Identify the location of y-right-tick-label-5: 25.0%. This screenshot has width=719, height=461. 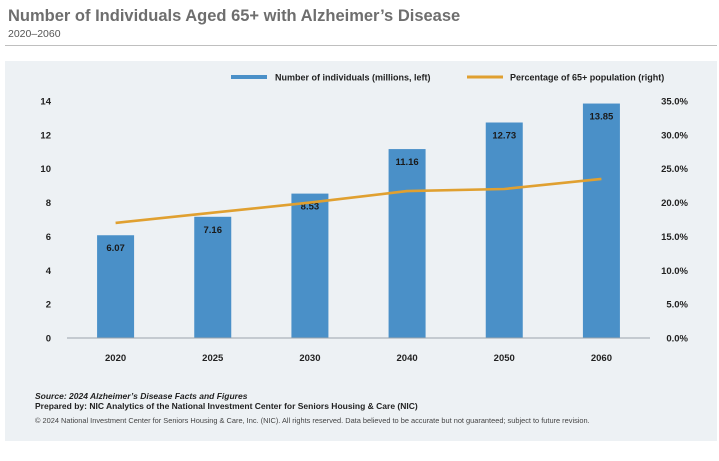
(674, 169).